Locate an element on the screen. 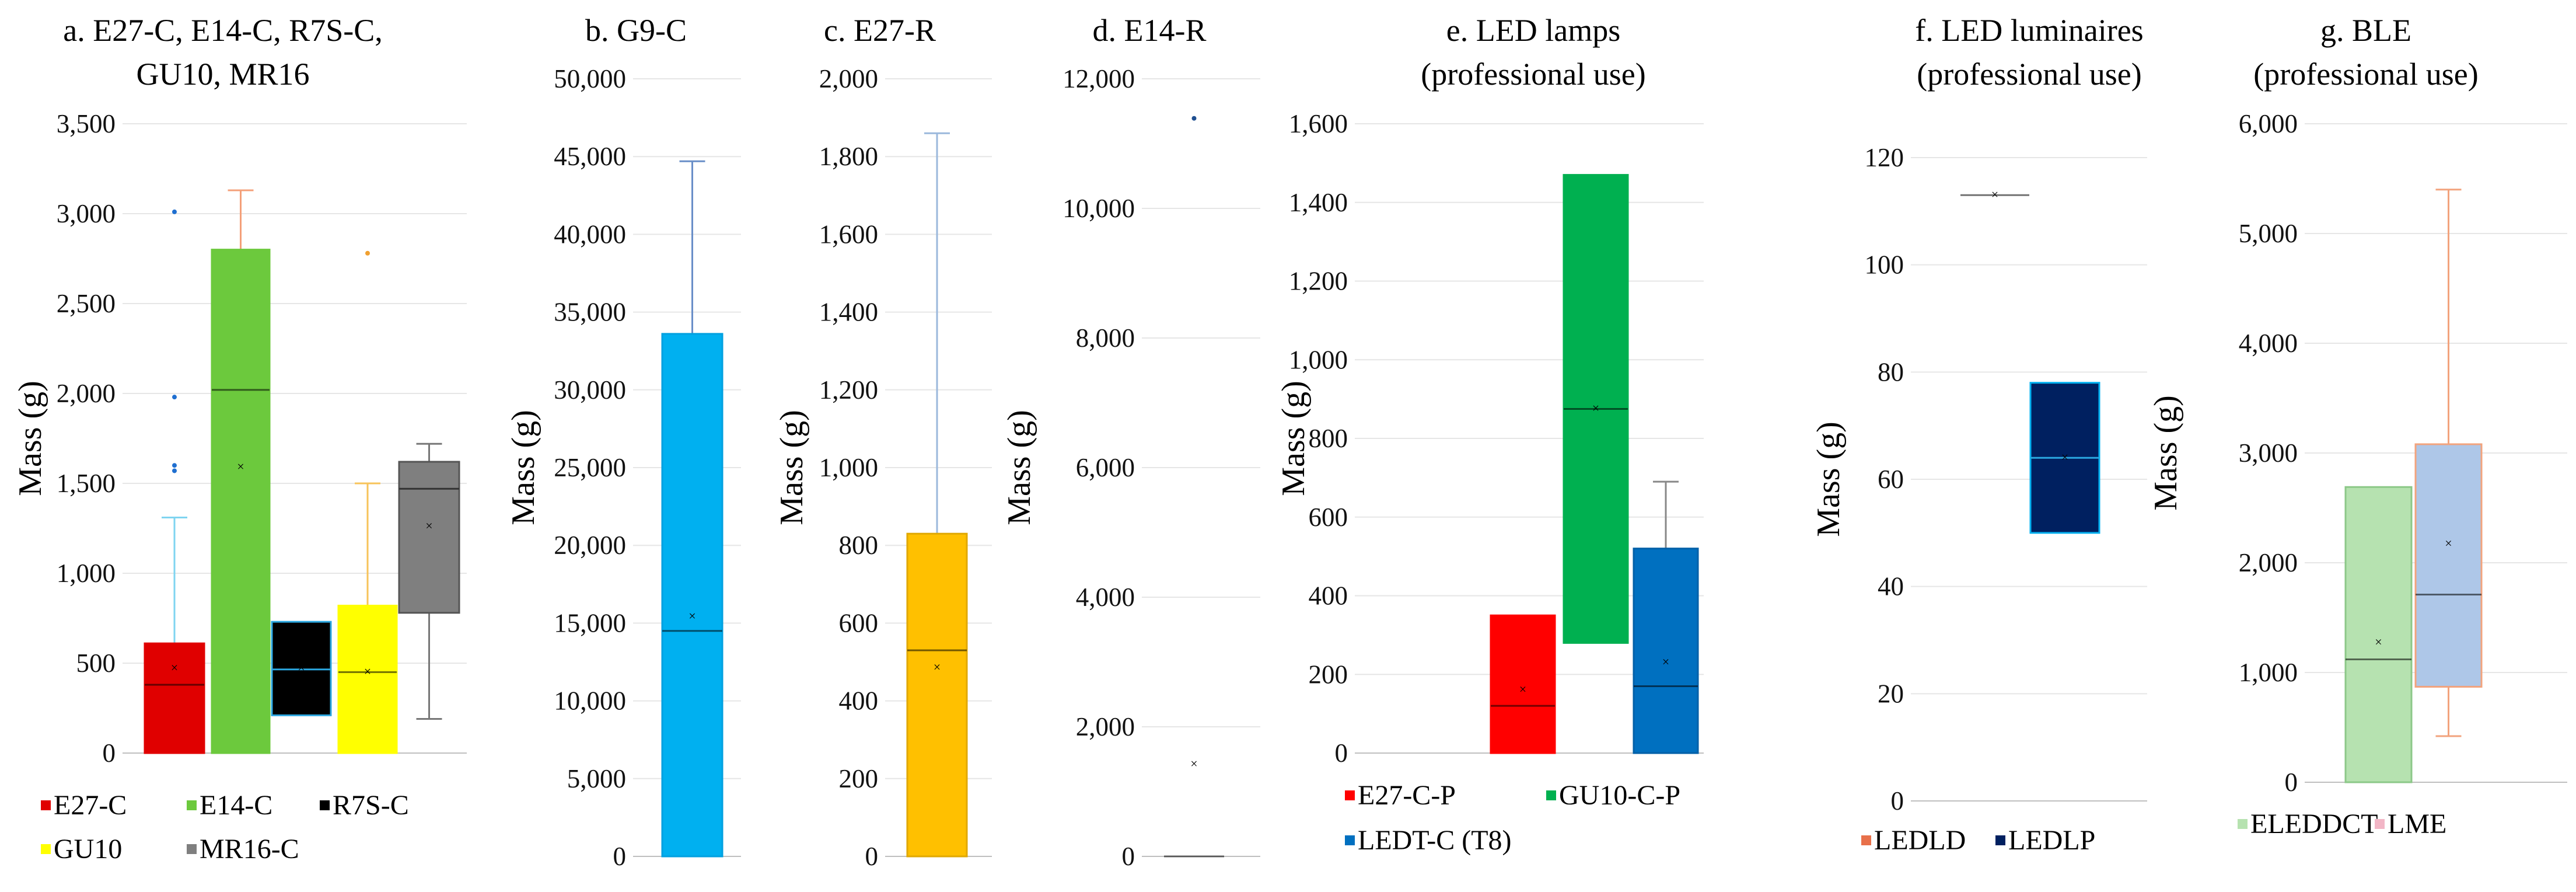  box-ledt-c-t8-: × is located at coordinates (1666, 617).